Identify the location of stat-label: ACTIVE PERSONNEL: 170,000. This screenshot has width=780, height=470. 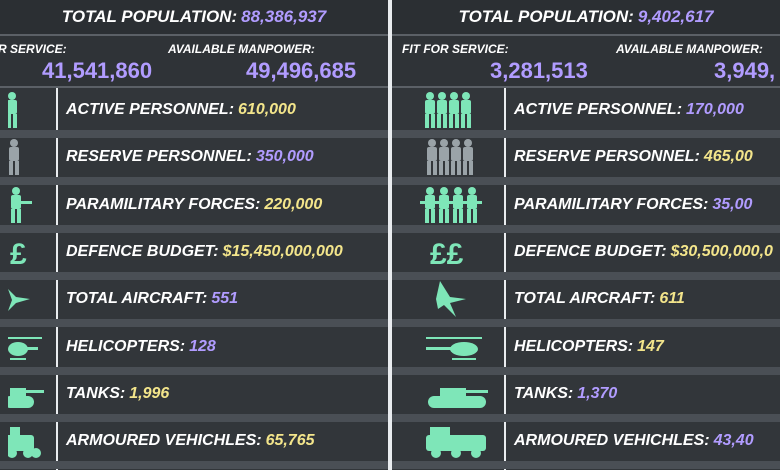
(629, 110).